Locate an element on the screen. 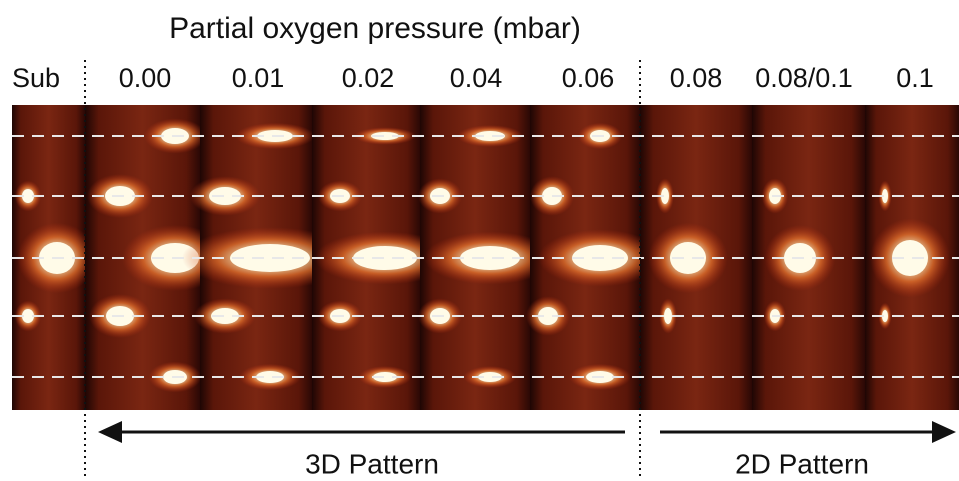 This screenshot has height=481, width=959. column-label: 0.04 is located at coordinates (476, 78).